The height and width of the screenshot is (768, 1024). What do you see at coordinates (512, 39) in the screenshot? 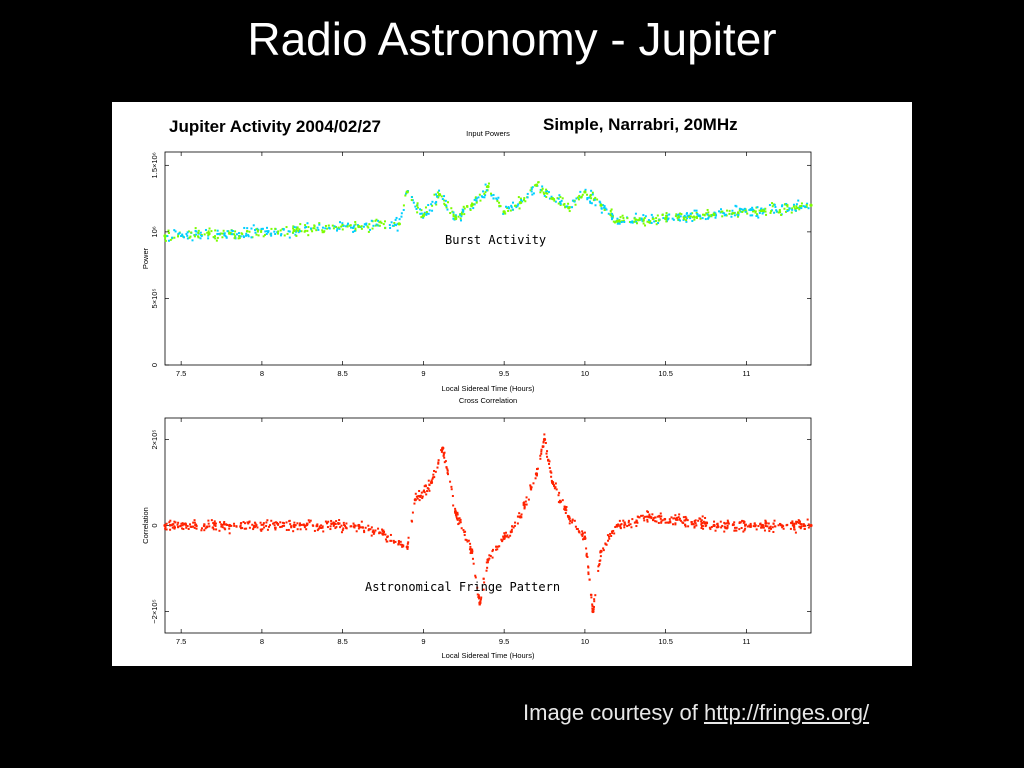
I see `slide-title: Radio Astronomy - Jupiter` at bounding box center [512, 39].